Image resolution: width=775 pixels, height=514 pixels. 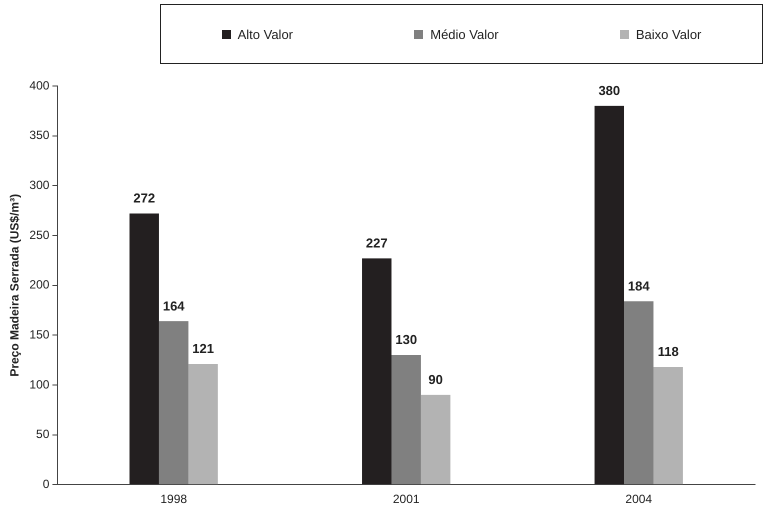 I want to click on data-label: 227, so click(x=377, y=242).